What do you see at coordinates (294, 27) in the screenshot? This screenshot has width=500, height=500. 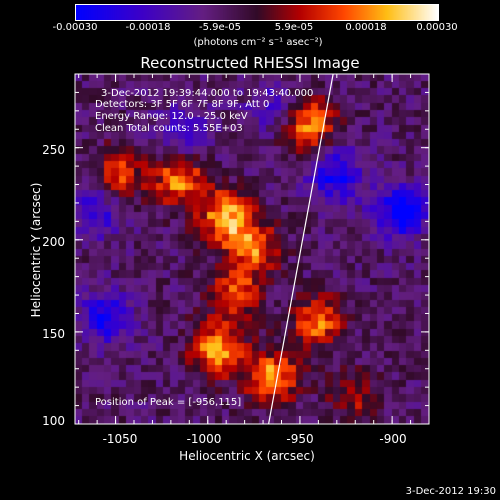 I see `colorbar-tick: 5.9e-05` at bounding box center [294, 27].